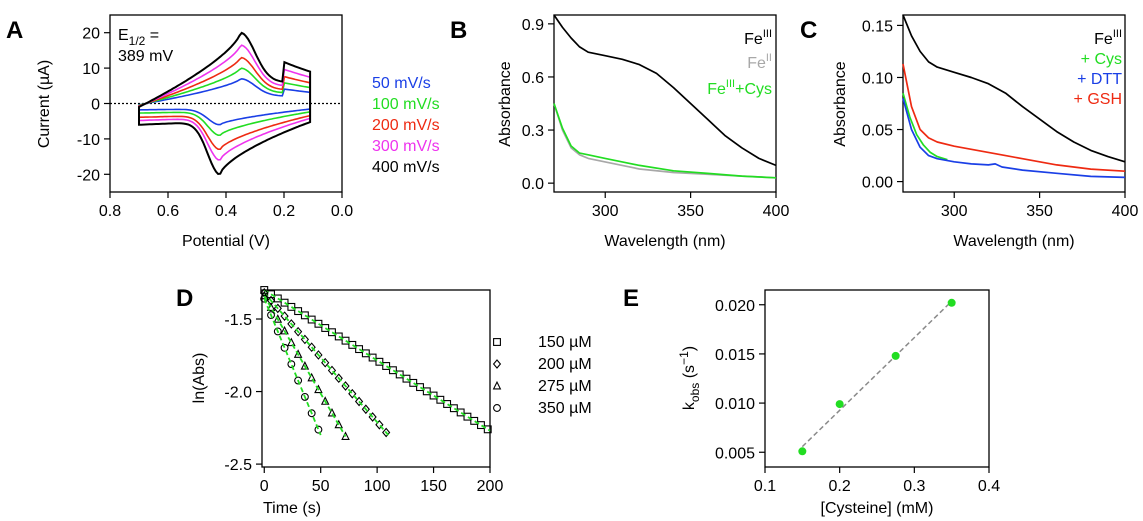 The height and width of the screenshot is (521, 1143). I want to click on panel-e-y-tick-label: 0.015, so click(735, 355).